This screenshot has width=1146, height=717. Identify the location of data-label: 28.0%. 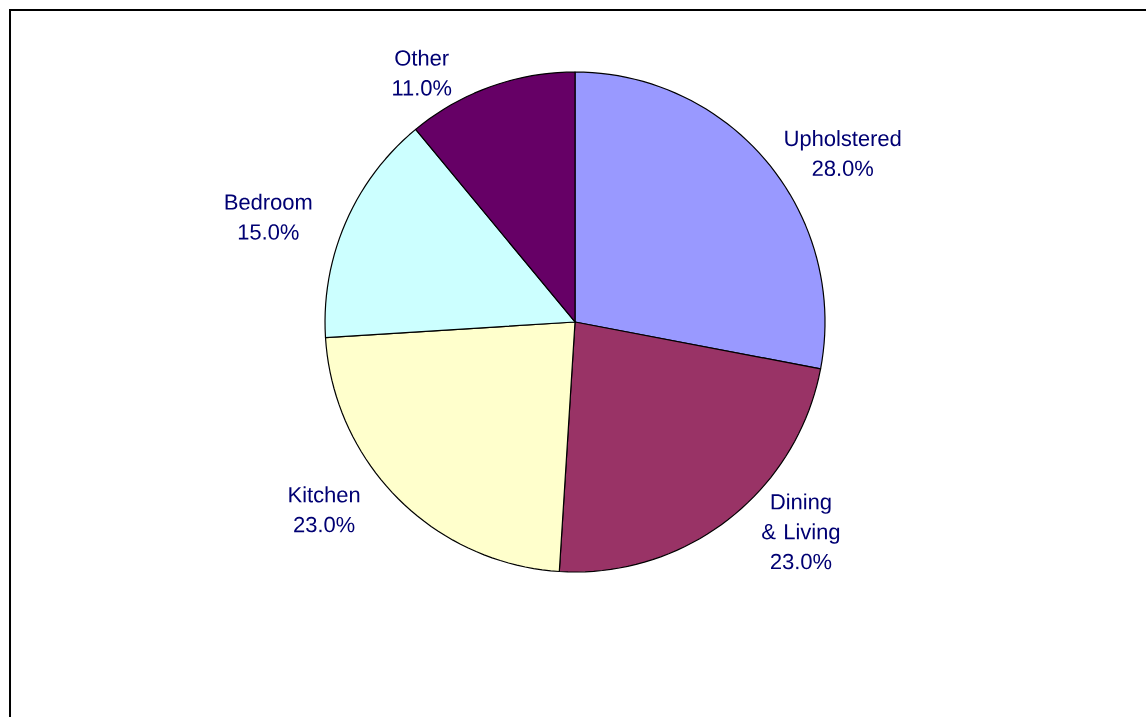
(842, 168).